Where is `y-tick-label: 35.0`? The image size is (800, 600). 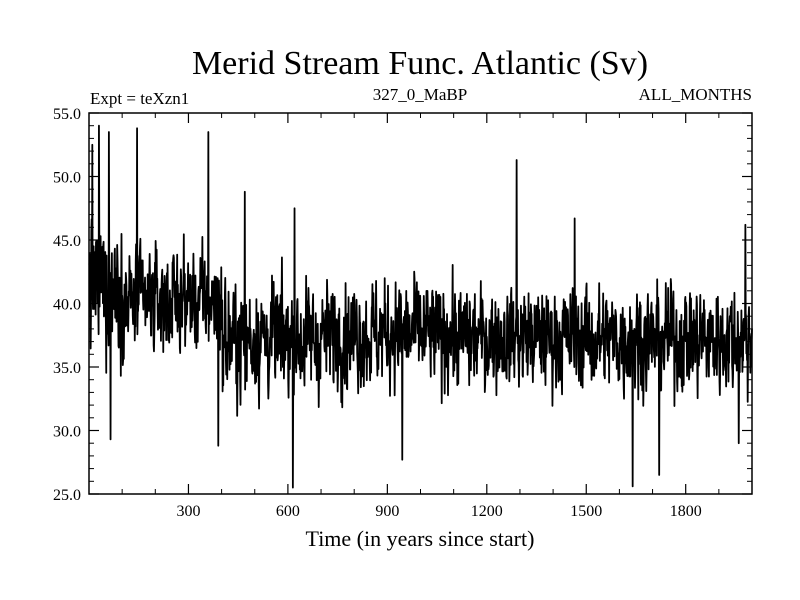 y-tick-label: 35.0 is located at coordinates (67, 368).